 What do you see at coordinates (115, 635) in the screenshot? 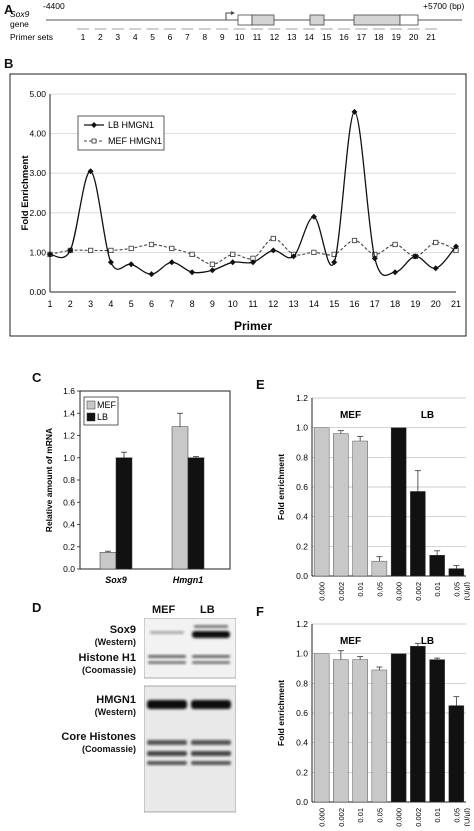
I see `blot-label-sox9: Sox9 (Western)` at bounding box center [115, 635].